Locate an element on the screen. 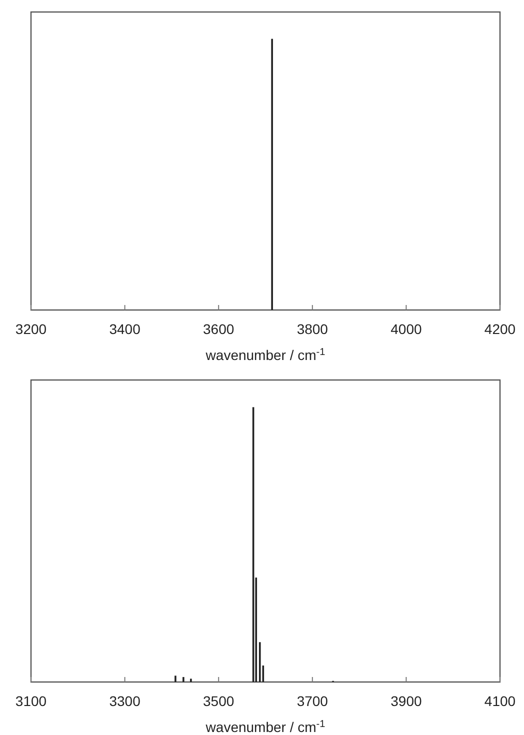 This screenshot has height=735, width=524. x-tick-label: 3900 is located at coordinates (406, 700).